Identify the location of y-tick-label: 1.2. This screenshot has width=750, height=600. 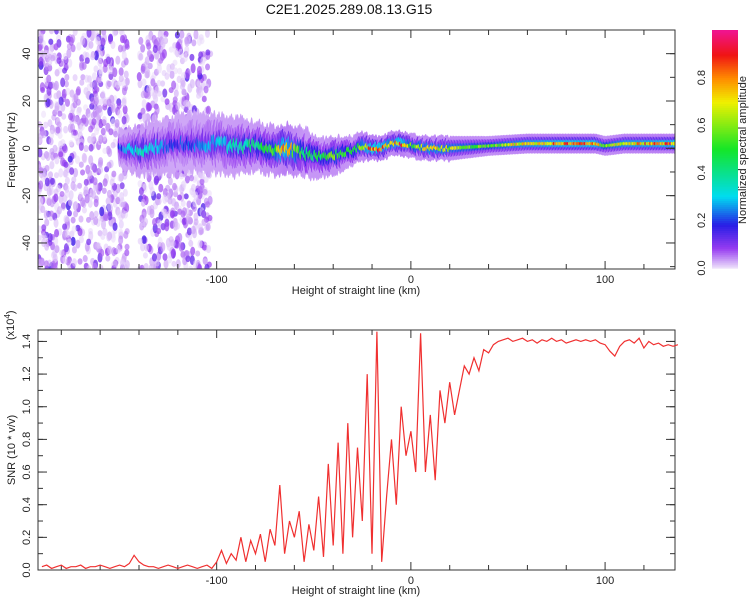
(27, 373).